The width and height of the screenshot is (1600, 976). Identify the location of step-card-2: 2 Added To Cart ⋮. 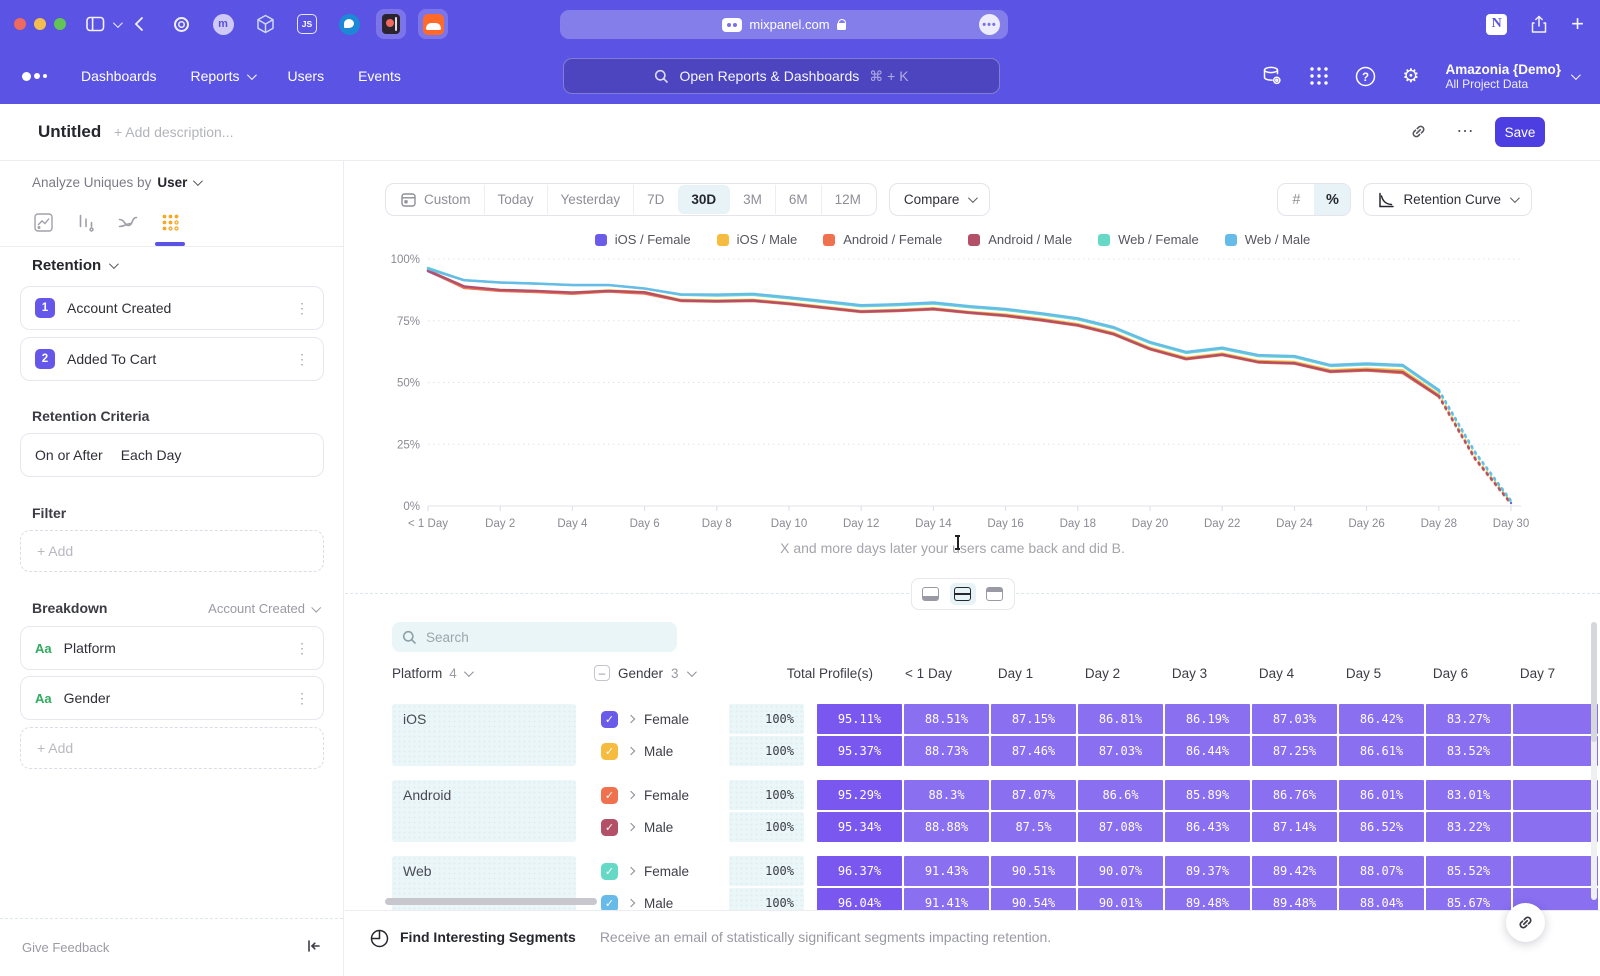
(172, 359).